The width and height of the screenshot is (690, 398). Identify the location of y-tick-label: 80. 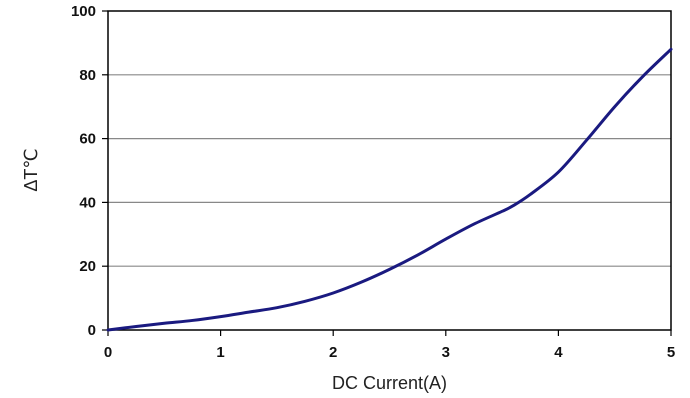
(87, 75).